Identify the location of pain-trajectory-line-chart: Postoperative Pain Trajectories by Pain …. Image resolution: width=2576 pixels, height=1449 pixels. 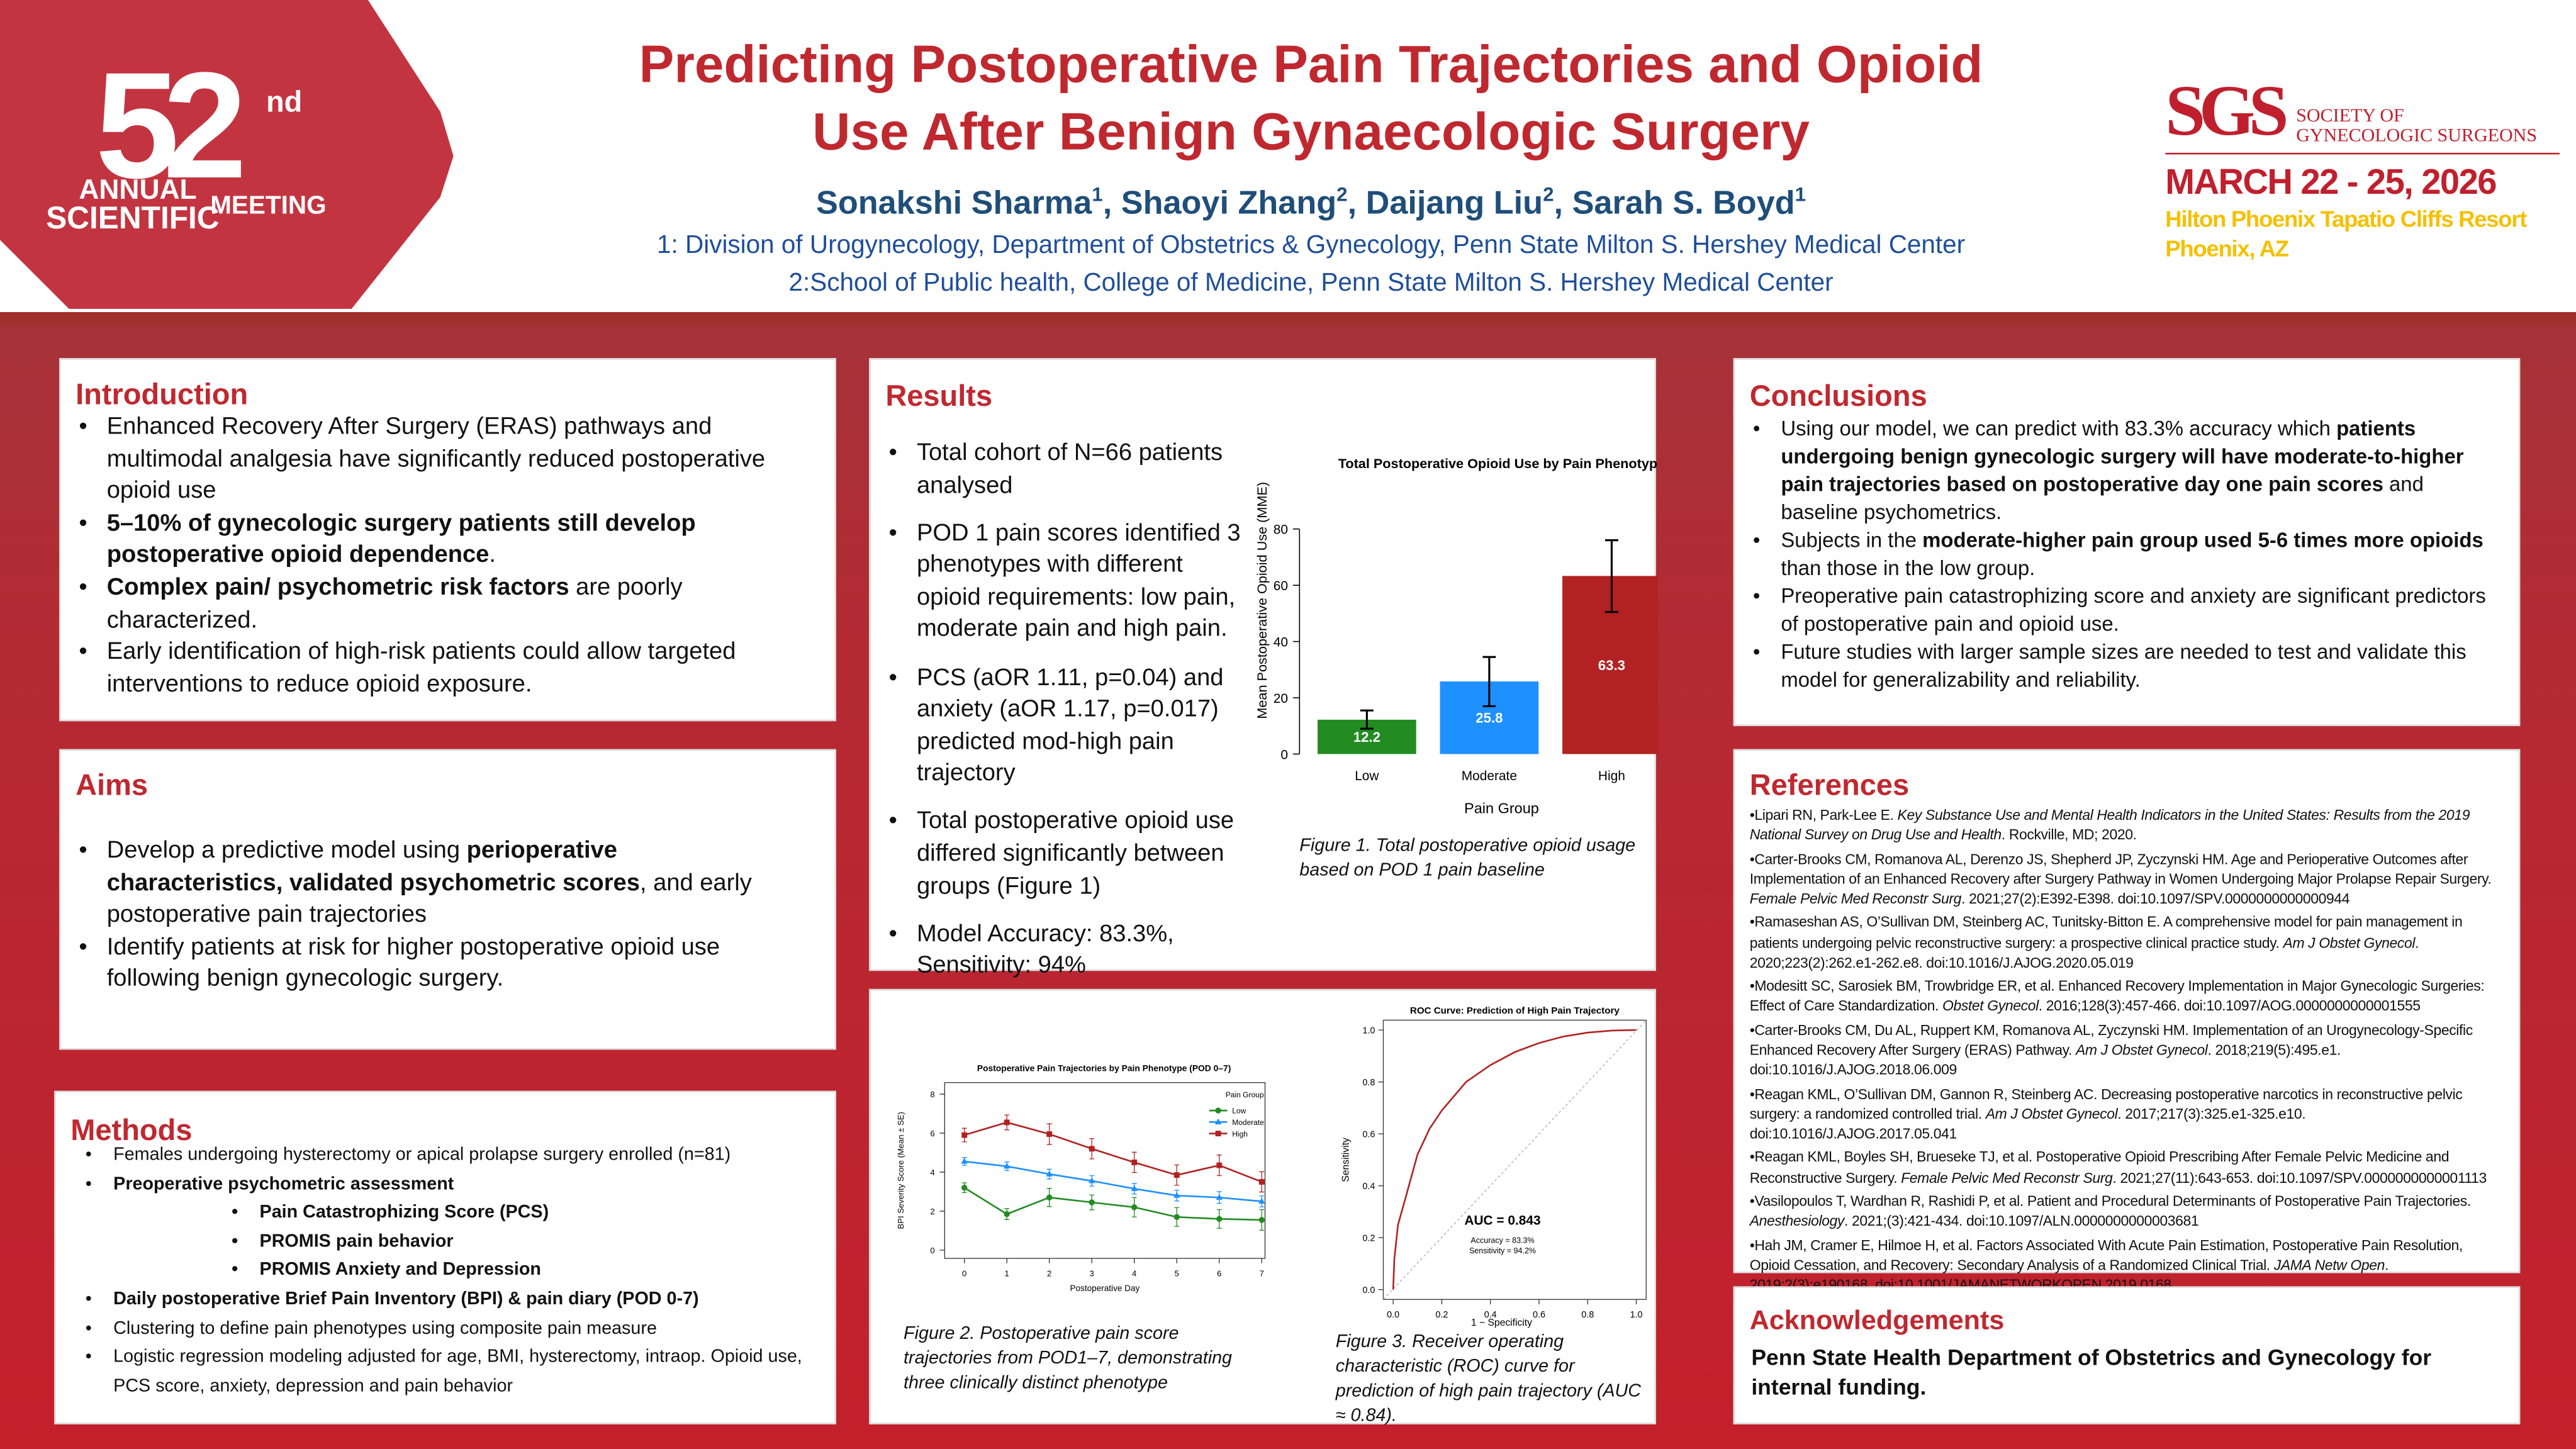
(1081, 1178).